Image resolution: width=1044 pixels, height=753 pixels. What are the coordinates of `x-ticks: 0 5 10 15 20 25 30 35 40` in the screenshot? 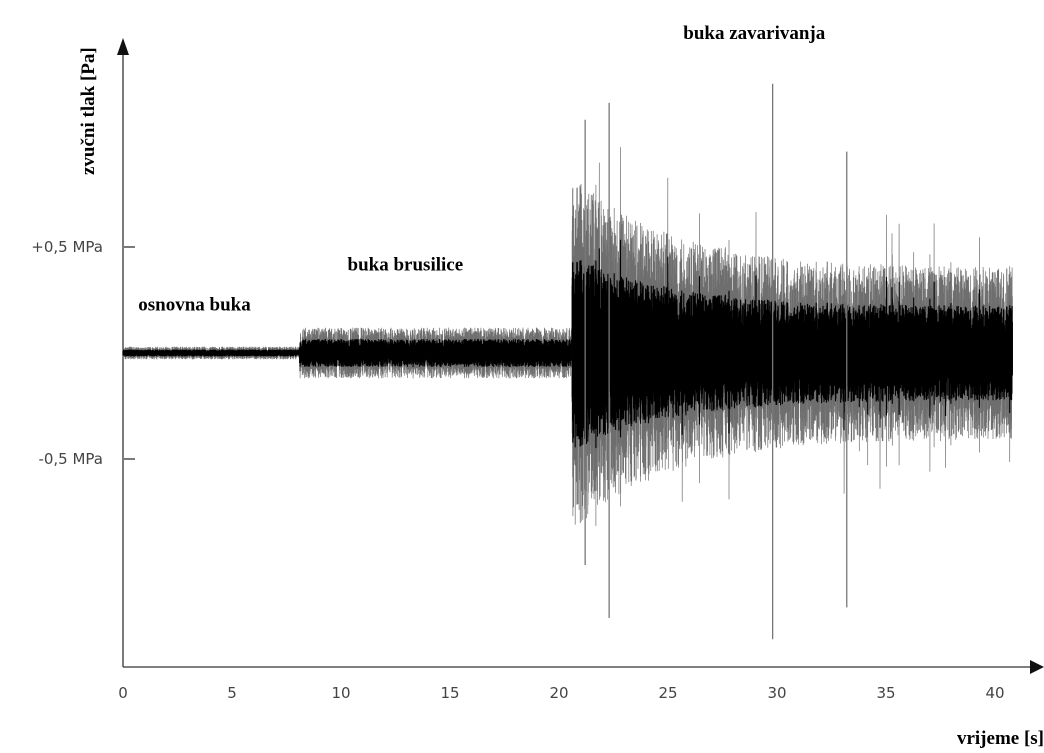 It's located at (561, 693).